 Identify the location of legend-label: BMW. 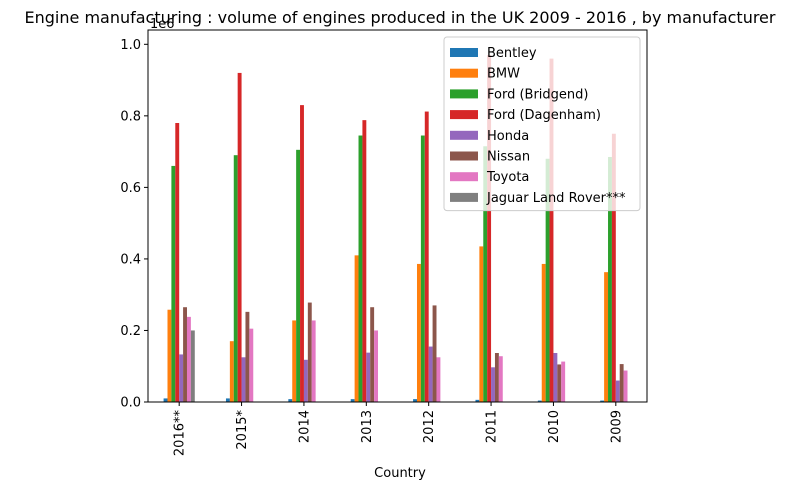
(503, 74).